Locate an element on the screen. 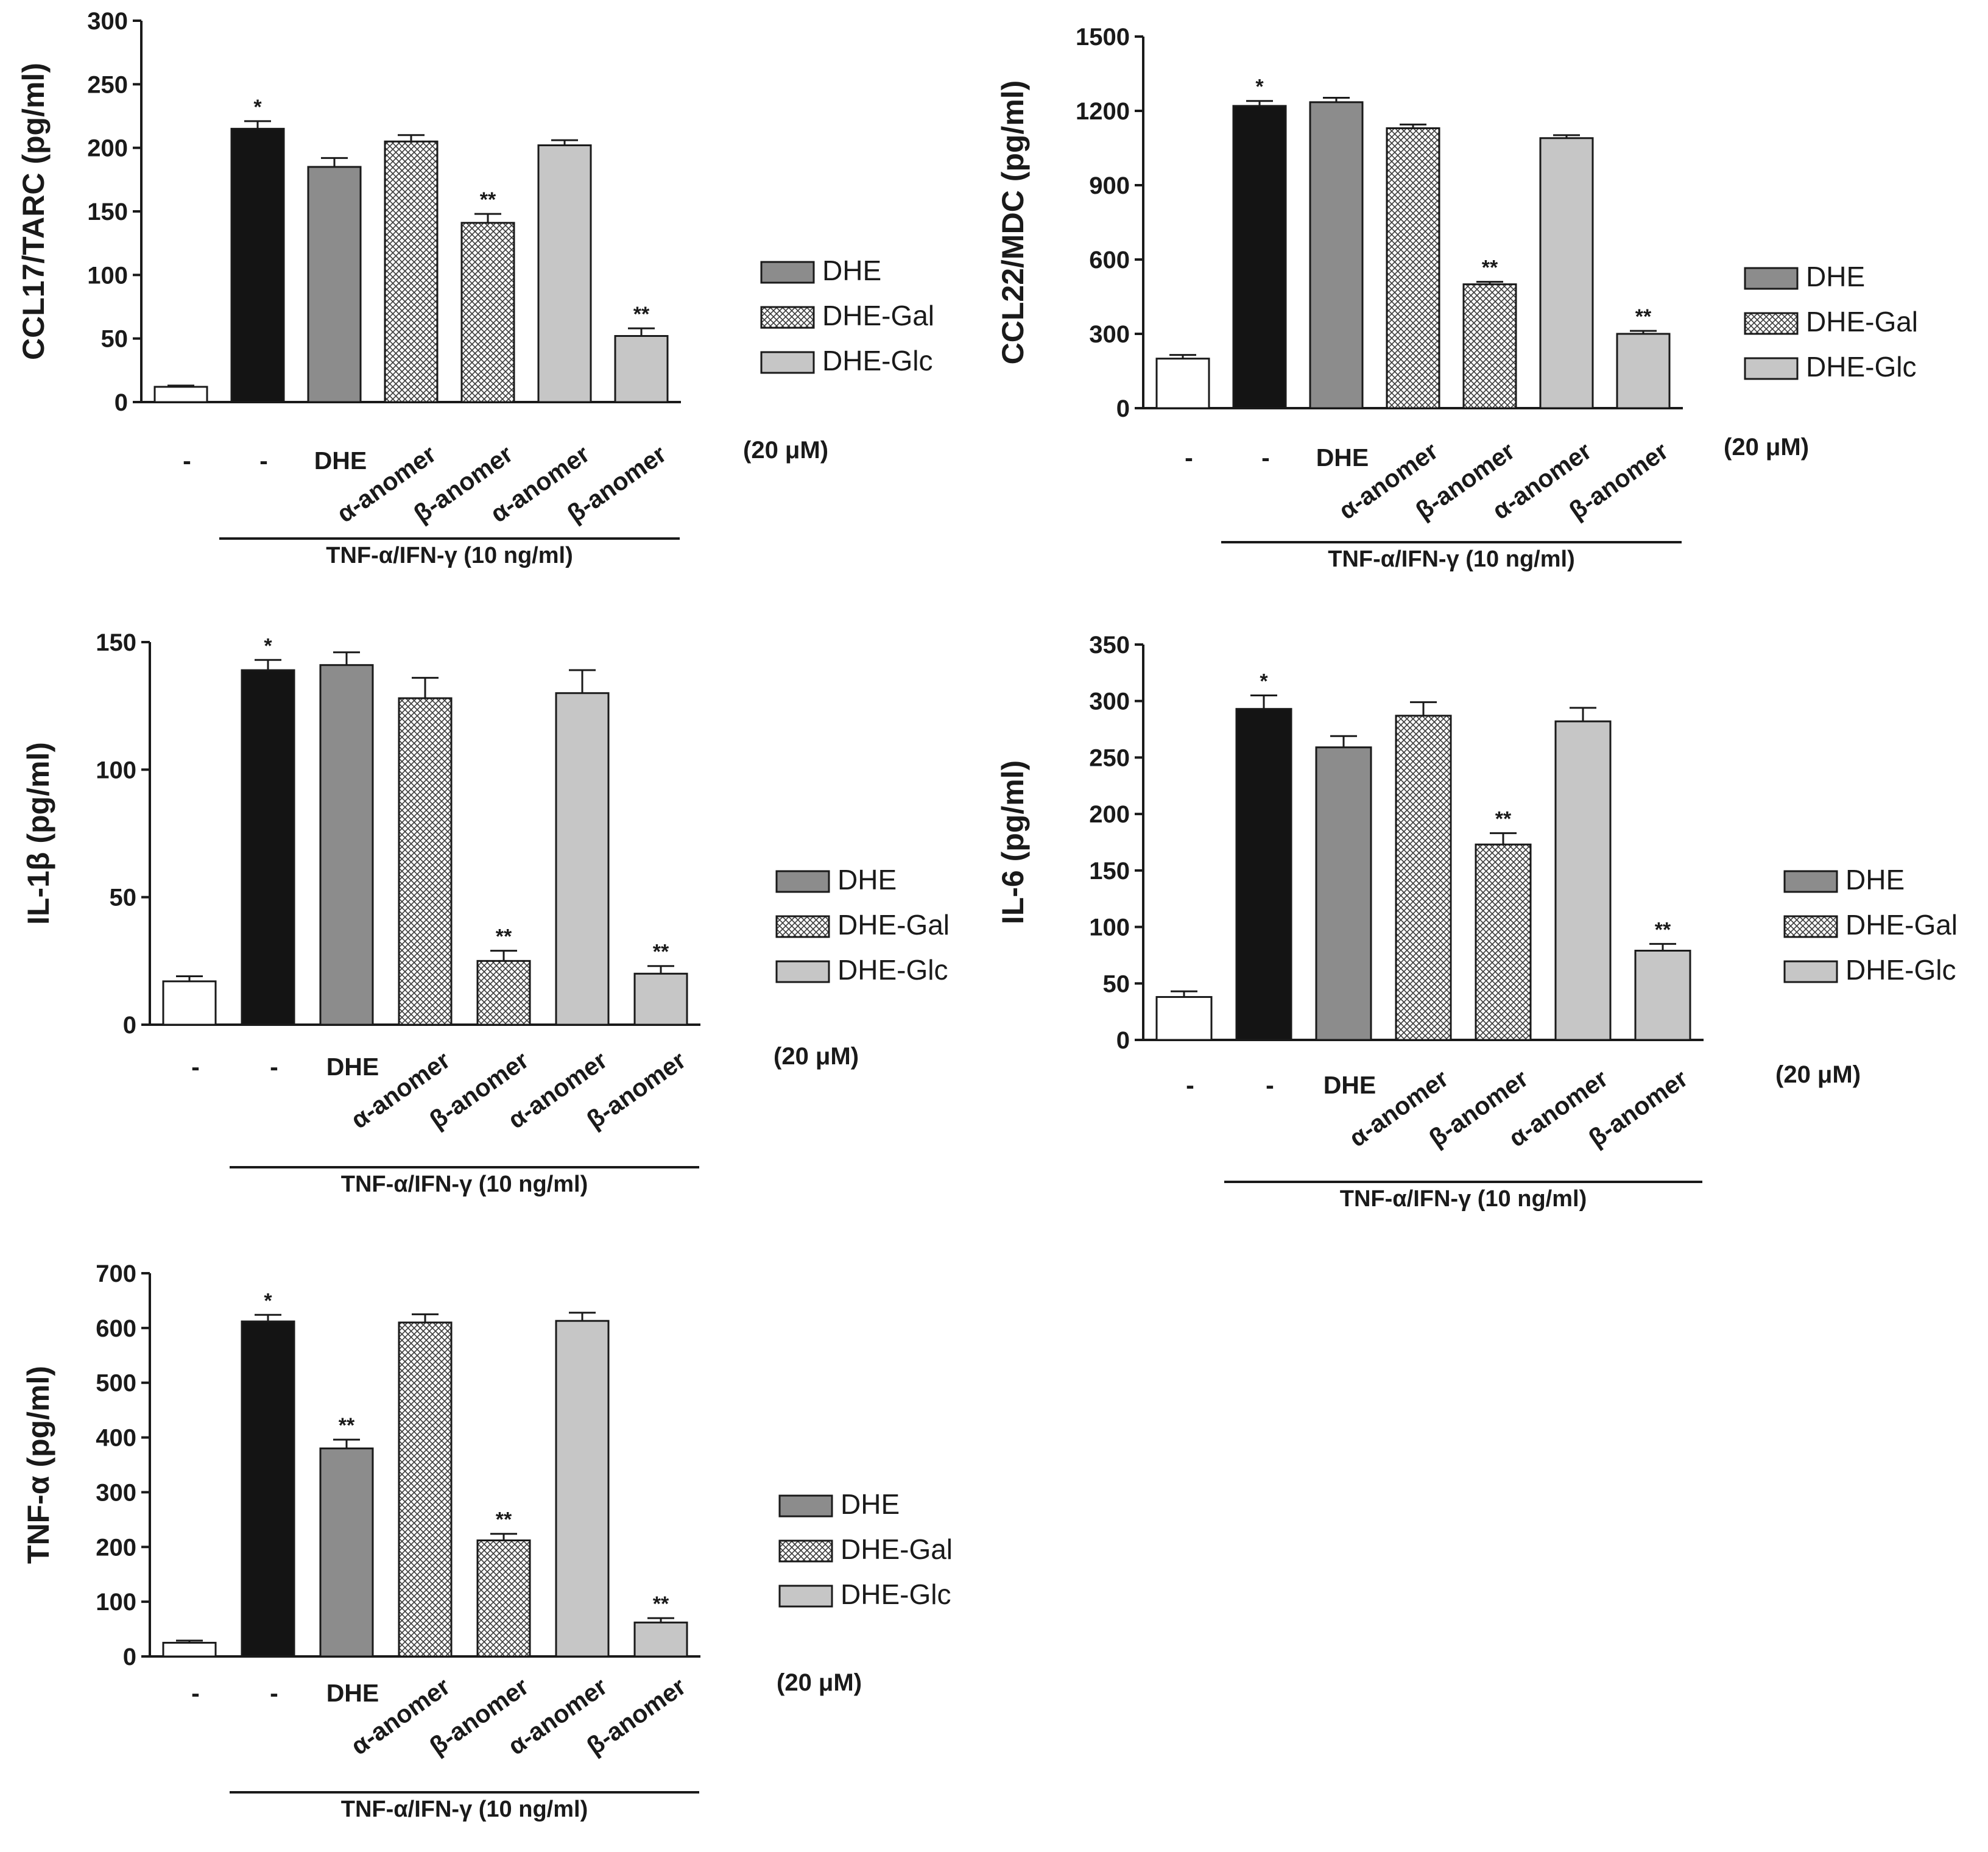 Image resolution: width=1988 pixels, height=1852 pixels. ccl22-bar-glc-alpha is located at coordinates (1566, 273).